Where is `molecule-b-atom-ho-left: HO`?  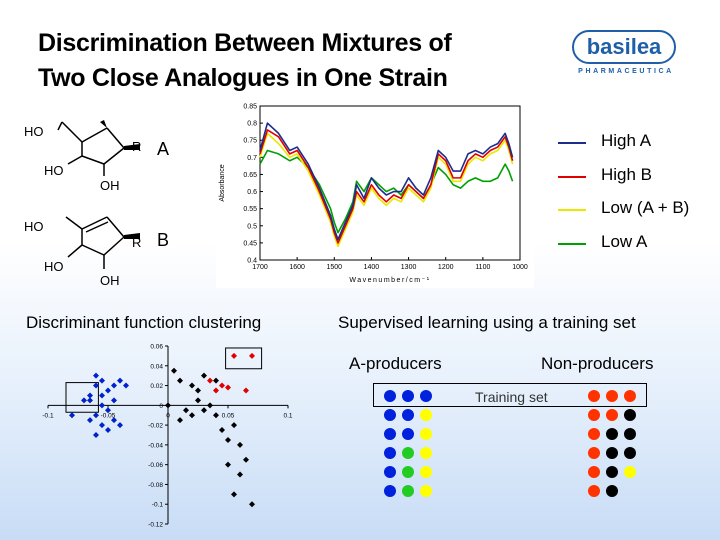
molecule-b-atom-ho-left: HO is located at coordinates (54, 266).